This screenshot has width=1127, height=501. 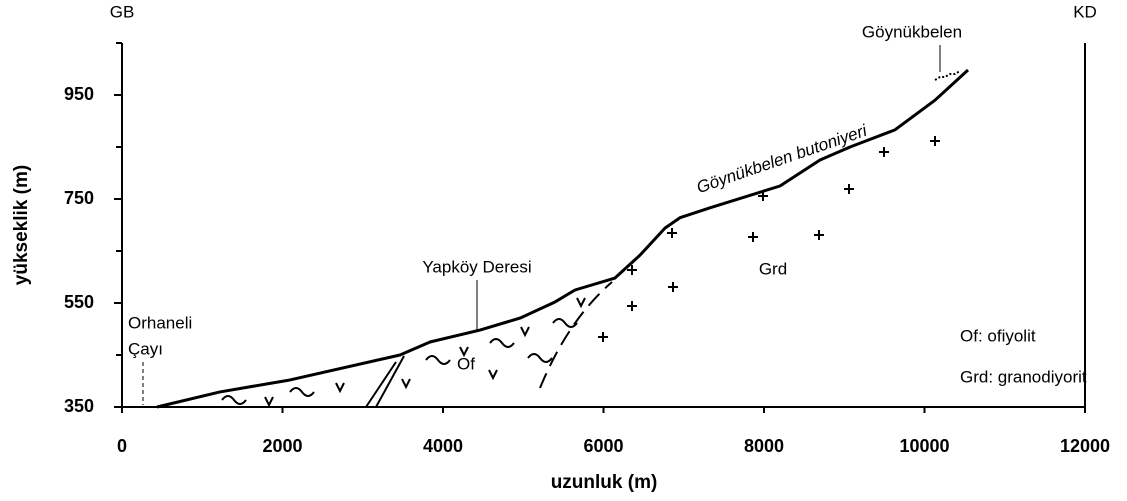 I want to click on right-end-label: KD, so click(x=1085, y=11).